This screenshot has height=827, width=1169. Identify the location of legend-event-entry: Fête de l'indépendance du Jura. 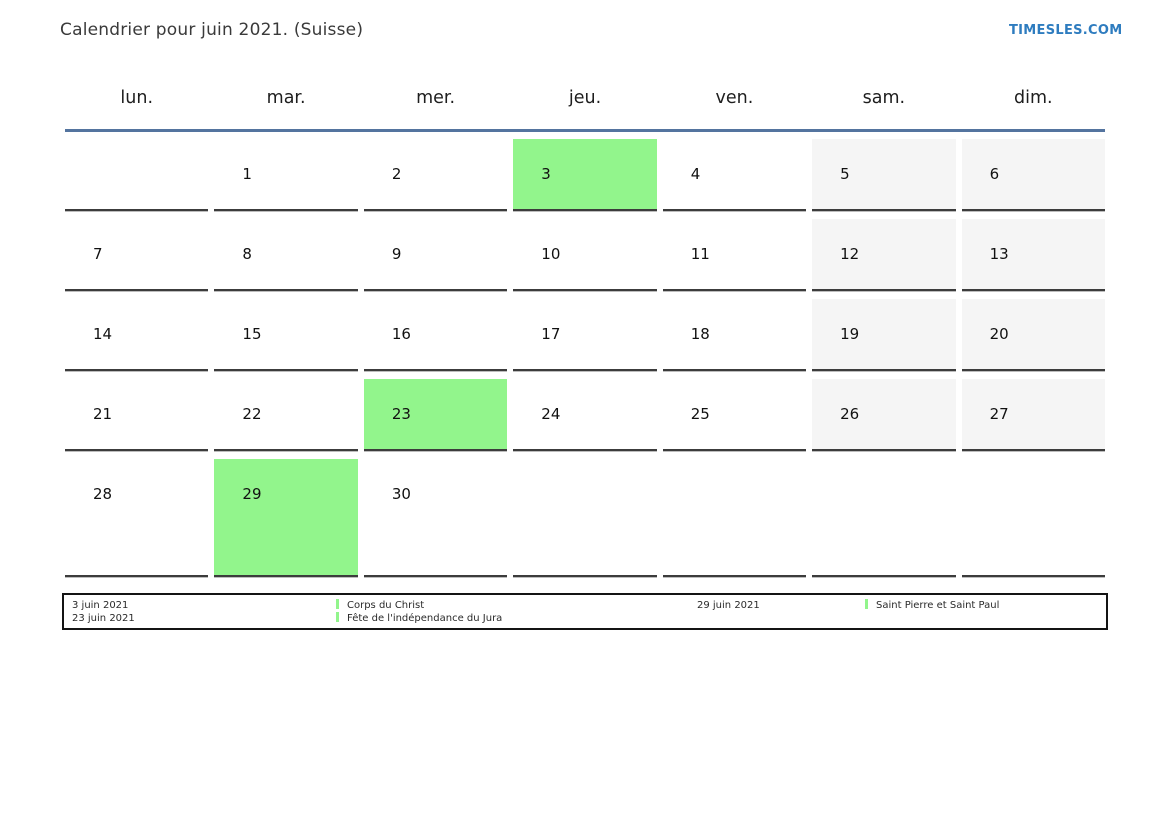
(419, 618).